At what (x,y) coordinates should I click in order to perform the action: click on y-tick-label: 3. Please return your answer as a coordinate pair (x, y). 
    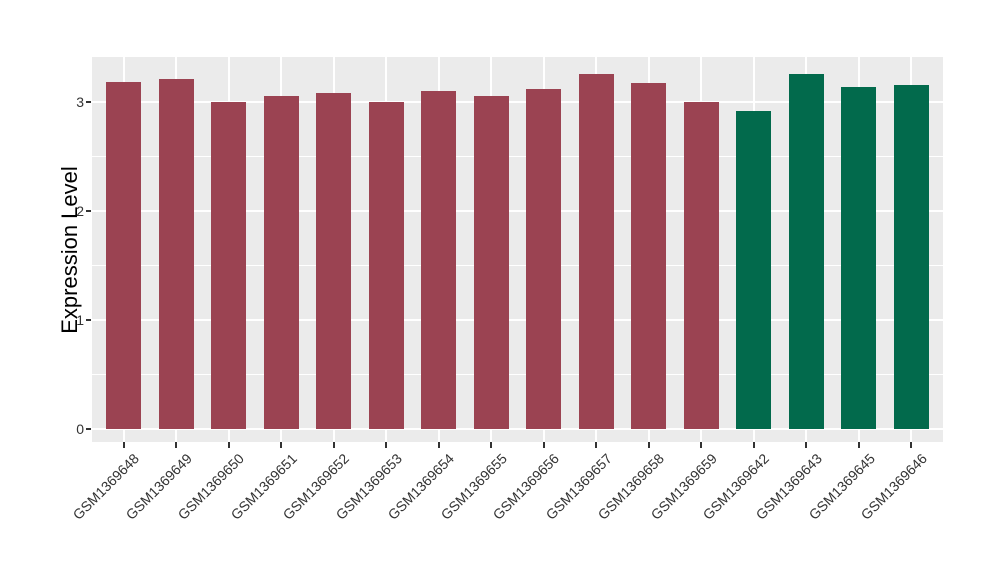
    Looking at the image, I should click on (80, 102).